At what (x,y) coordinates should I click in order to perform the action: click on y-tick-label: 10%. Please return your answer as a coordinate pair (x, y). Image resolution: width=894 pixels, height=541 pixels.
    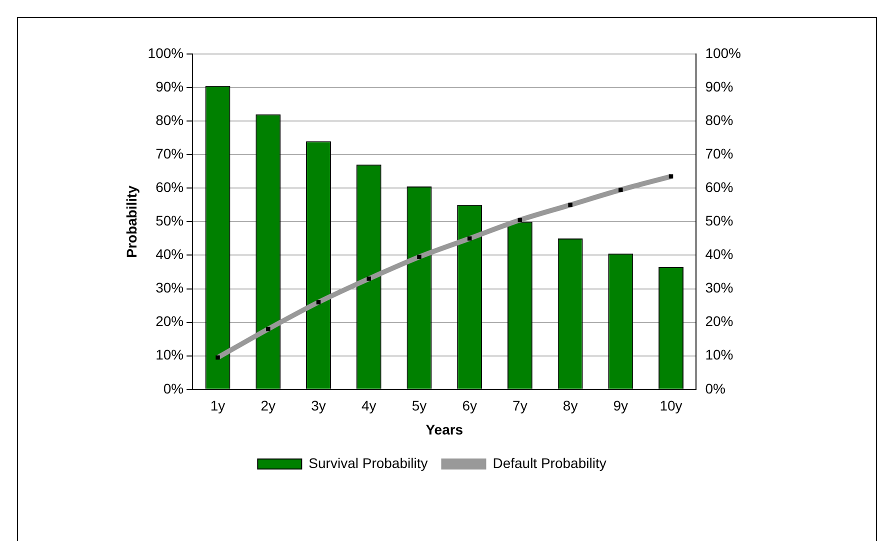
    Looking at the image, I should click on (170, 354).